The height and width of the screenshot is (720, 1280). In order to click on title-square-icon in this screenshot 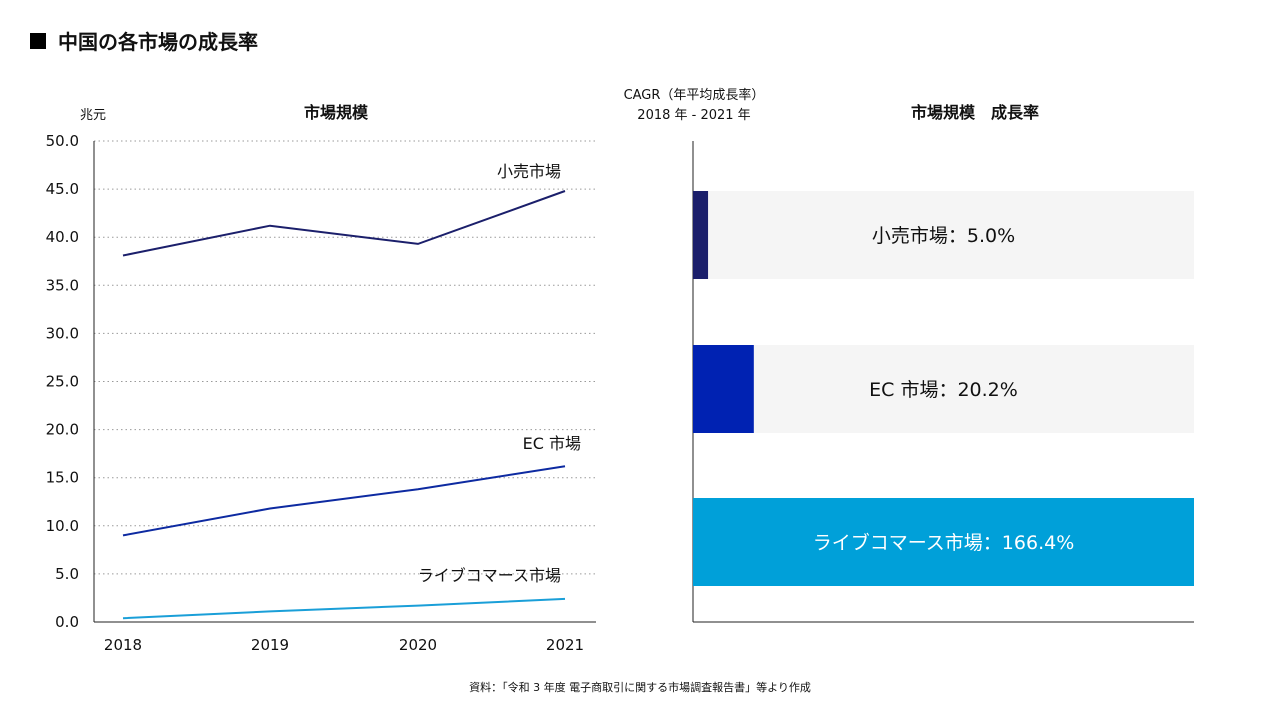, I will do `click(38, 40)`.